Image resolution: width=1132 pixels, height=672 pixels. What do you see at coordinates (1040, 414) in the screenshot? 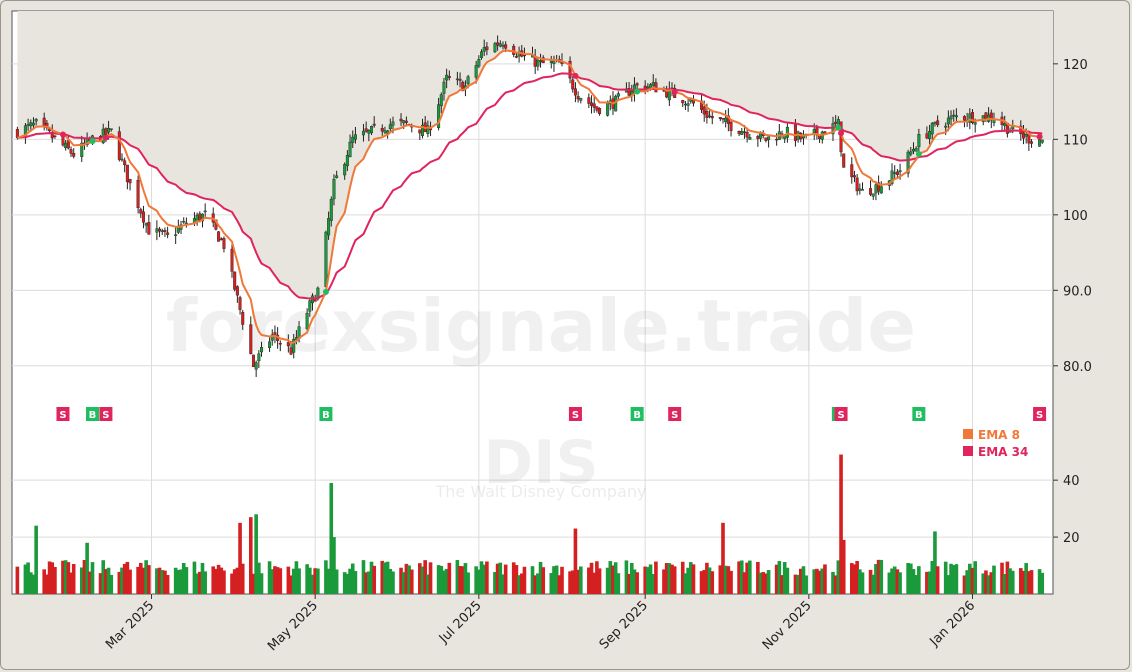
I see `sell-signal-badge` at bounding box center [1040, 414].